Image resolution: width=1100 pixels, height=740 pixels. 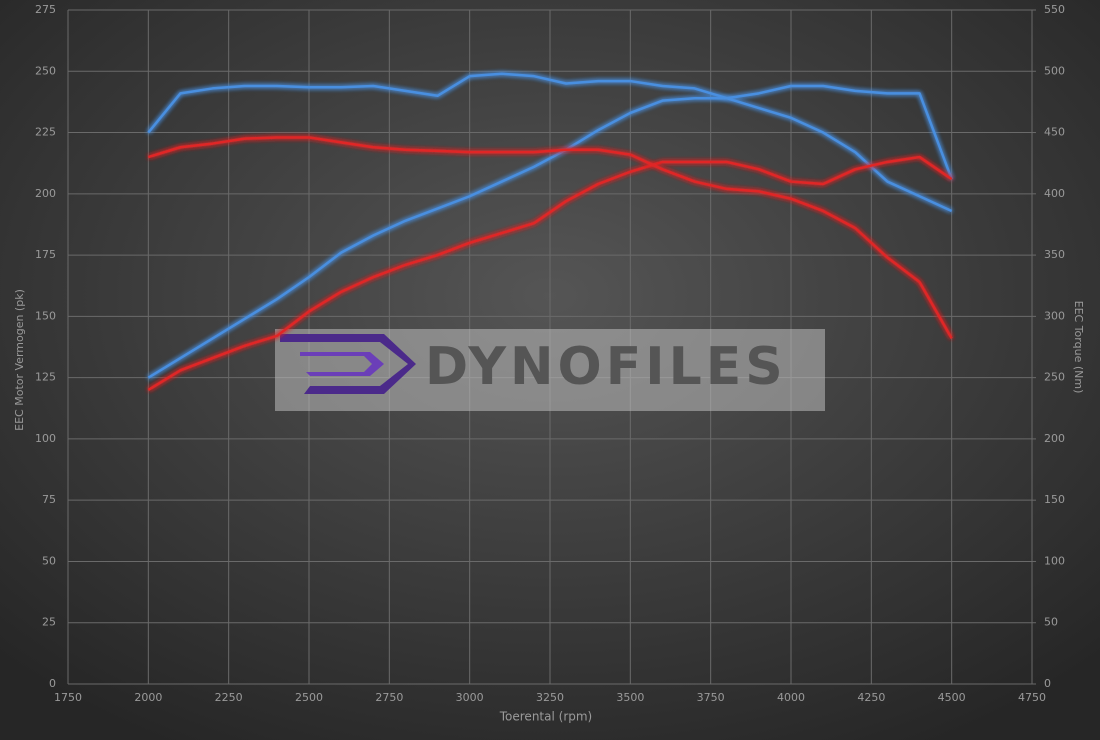 I want to click on x-tick-label: 3000, so click(x=470, y=697).